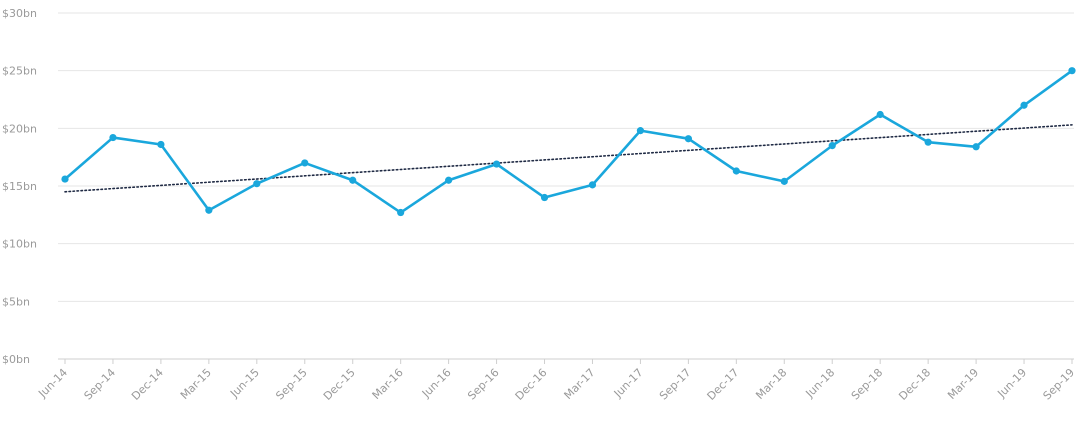 The height and width of the screenshot is (427, 1084). I want to click on x-tick-label: Mar-16, so click(388, 384).